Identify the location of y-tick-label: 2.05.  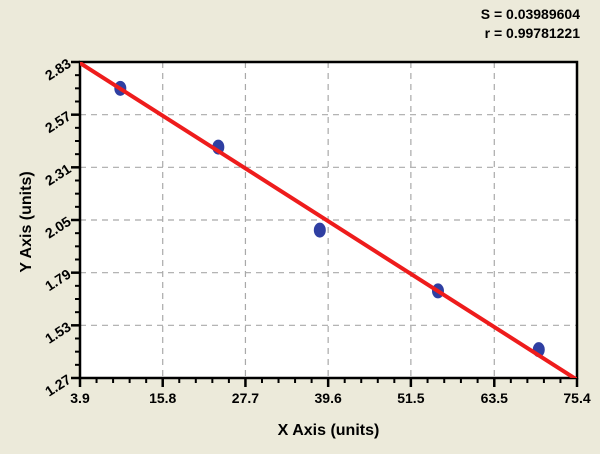
(58, 227).